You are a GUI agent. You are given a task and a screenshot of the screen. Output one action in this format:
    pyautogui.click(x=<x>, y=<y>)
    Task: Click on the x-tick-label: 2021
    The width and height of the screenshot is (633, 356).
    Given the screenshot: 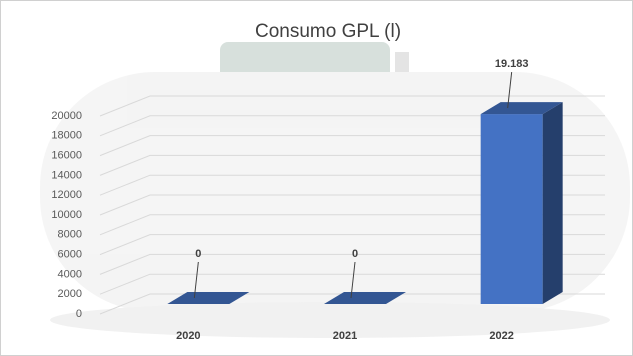 What is the action you would take?
    pyautogui.click(x=345, y=336)
    